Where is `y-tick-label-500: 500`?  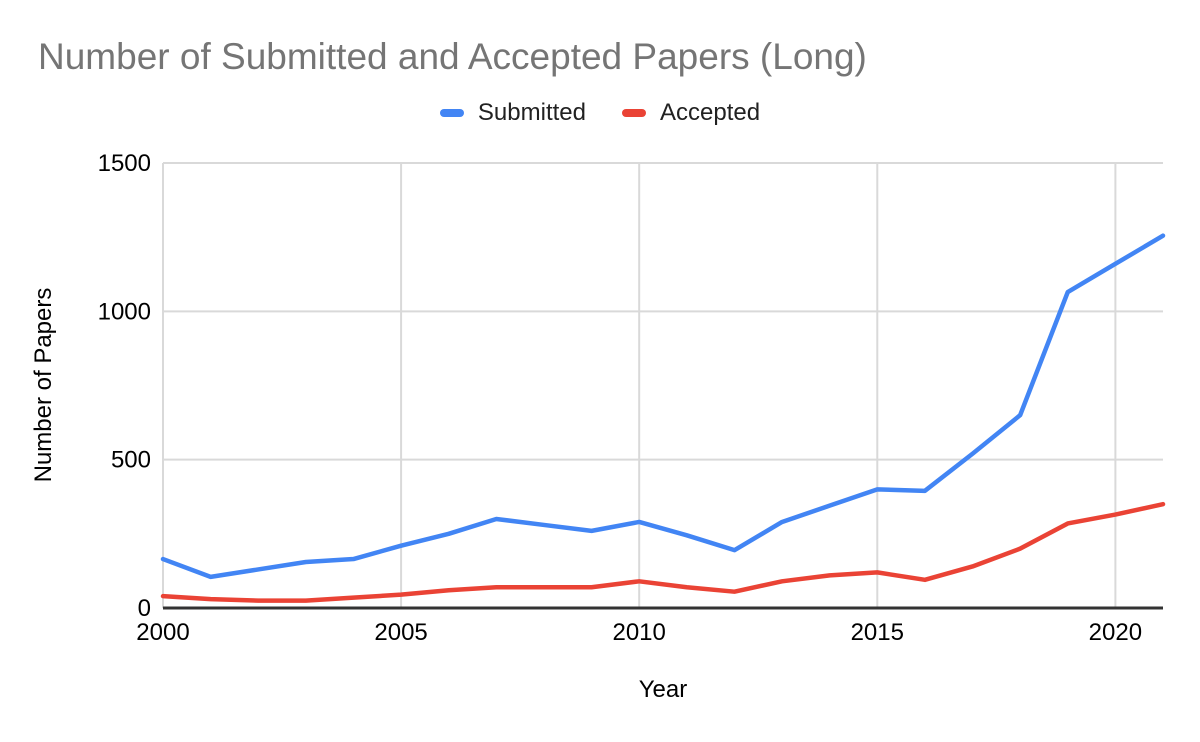
y-tick-label-500: 500 is located at coordinates (131, 460).